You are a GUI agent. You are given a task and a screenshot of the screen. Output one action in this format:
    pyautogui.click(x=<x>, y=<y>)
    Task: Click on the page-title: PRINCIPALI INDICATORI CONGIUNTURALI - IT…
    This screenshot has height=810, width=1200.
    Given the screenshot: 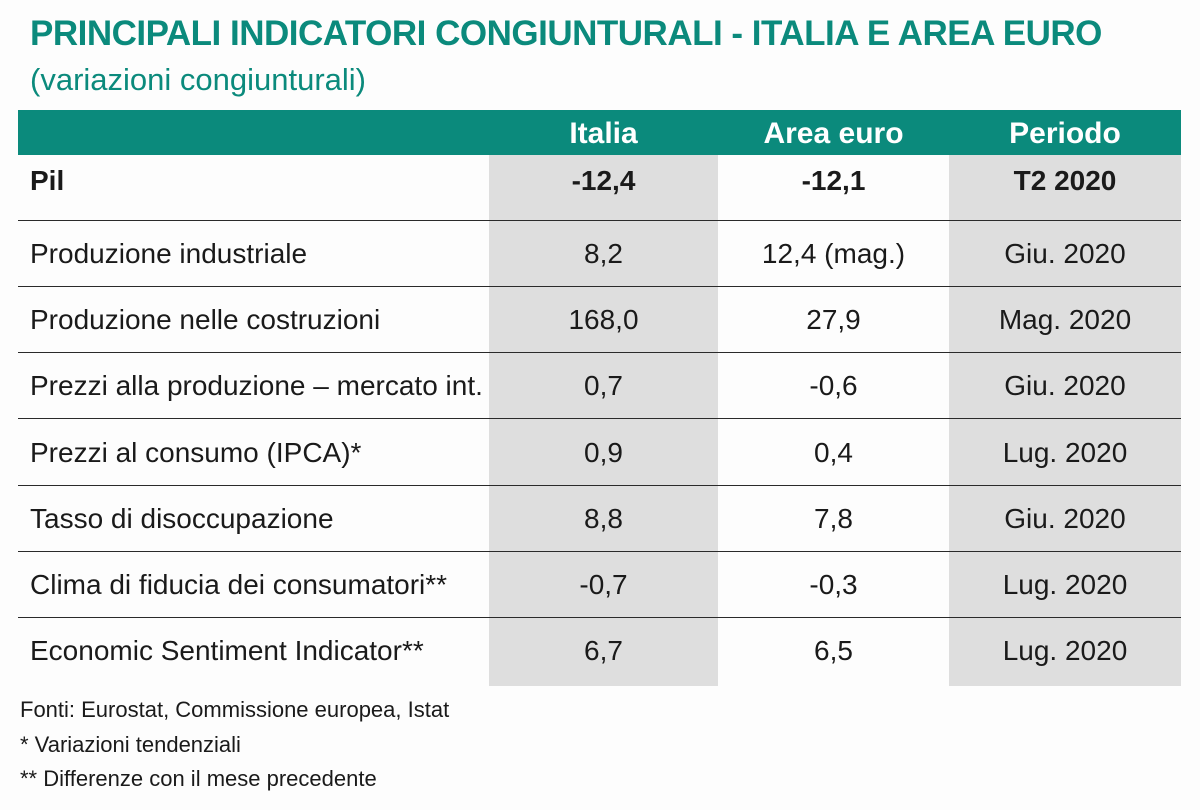 What is the action you would take?
    pyautogui.click(x=566, y=33)
    